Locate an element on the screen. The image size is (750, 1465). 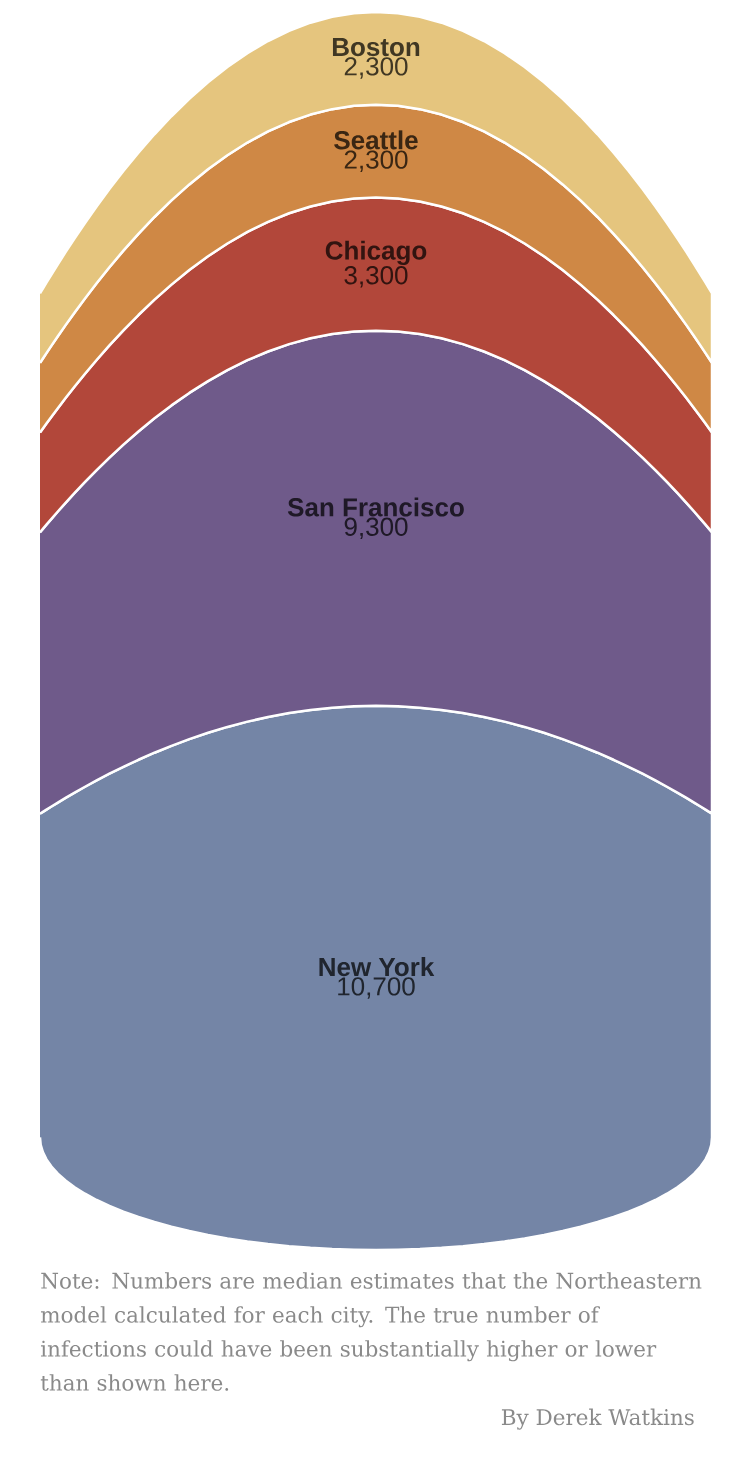
category-label: Boston is located at coordinates (376, 47).